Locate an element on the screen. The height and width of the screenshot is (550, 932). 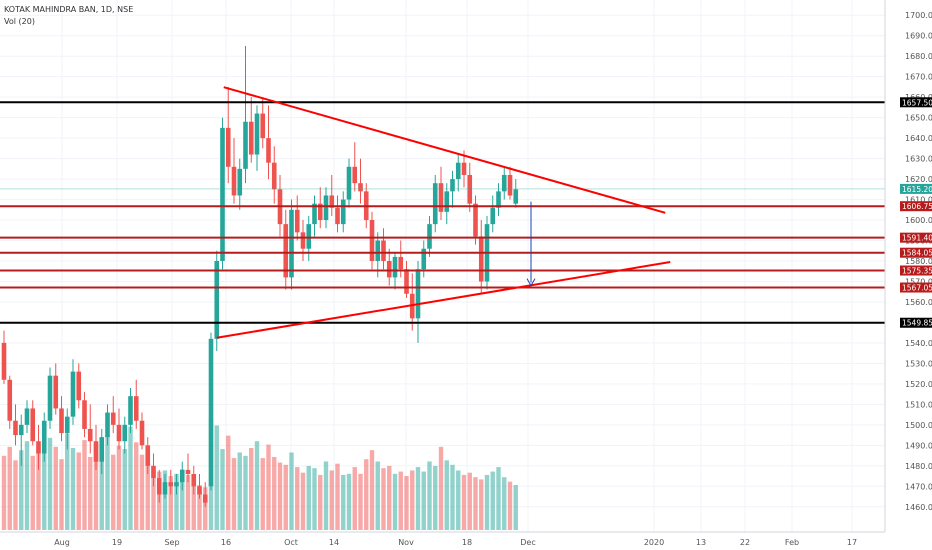
level-price-tag: 1567.05 is located at coordinates (916, 287).